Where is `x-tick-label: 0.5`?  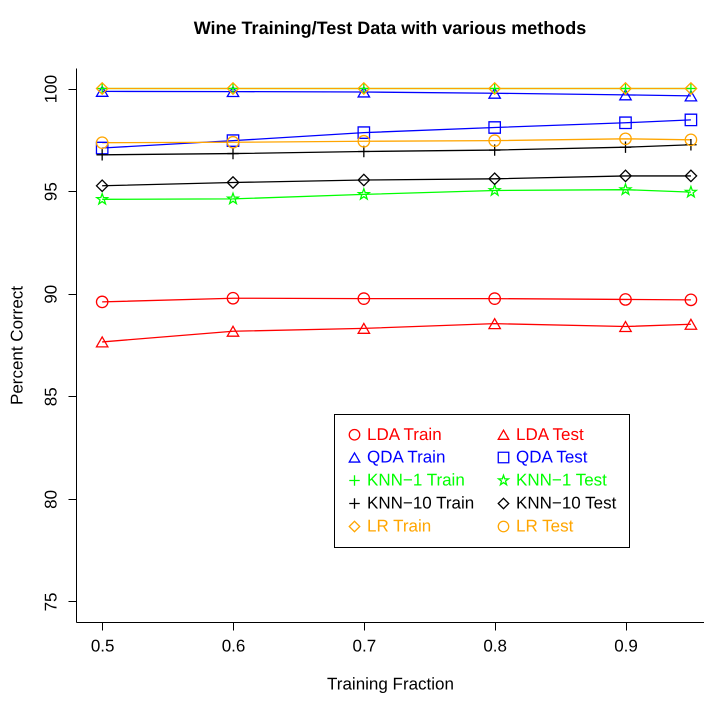 x-tick-label: 0.5 is located at coordinates (102, 646).